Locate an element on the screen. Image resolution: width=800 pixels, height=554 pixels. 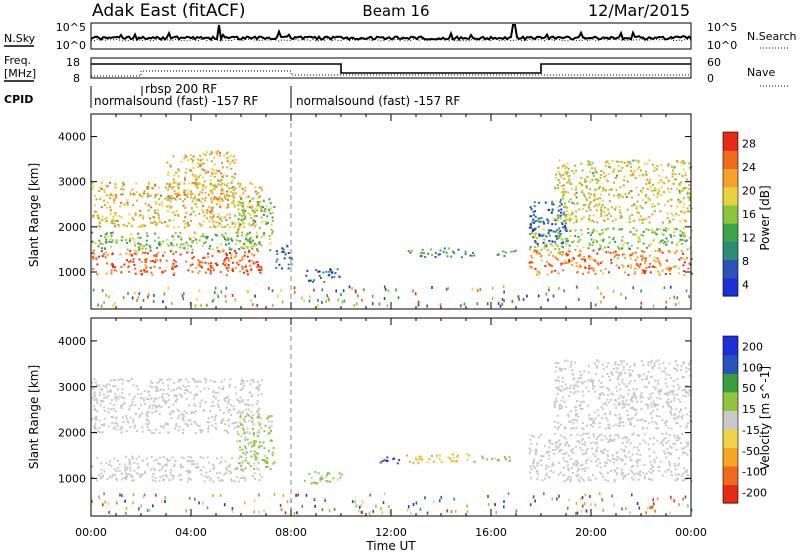
velocity-colorbar-tick: -50 is located at coordinates (751, 451).